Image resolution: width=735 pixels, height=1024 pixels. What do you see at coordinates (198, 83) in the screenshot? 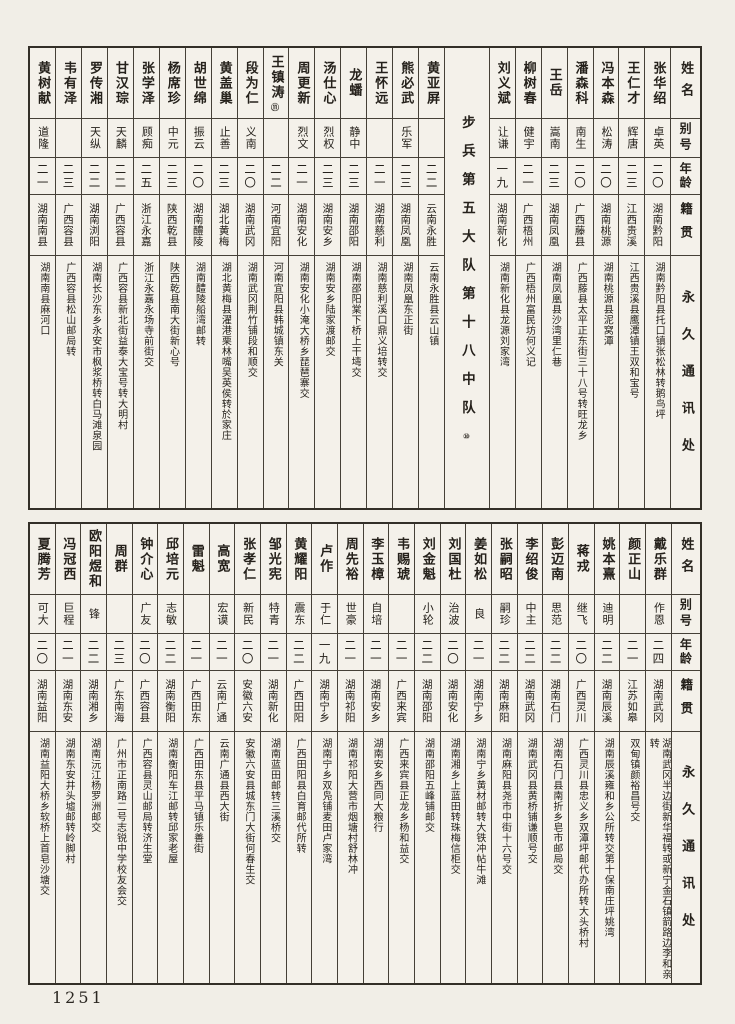
I see `name-cell: 胡世绵` at bounding box center [198, 83].